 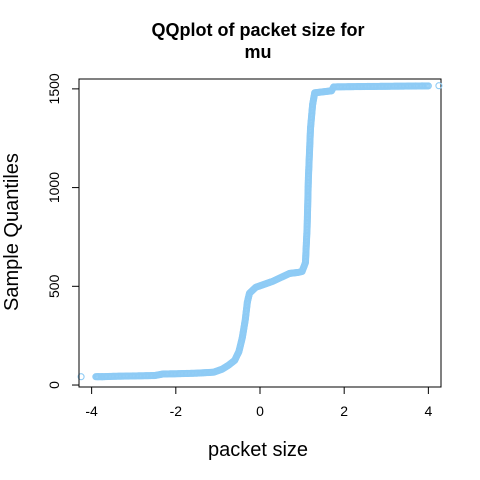 What do you see at coordinates (257, 30) in the screenshot?
I see `chart-title-line-1: QQplot of packet size for` at bounding box center [257, 30].